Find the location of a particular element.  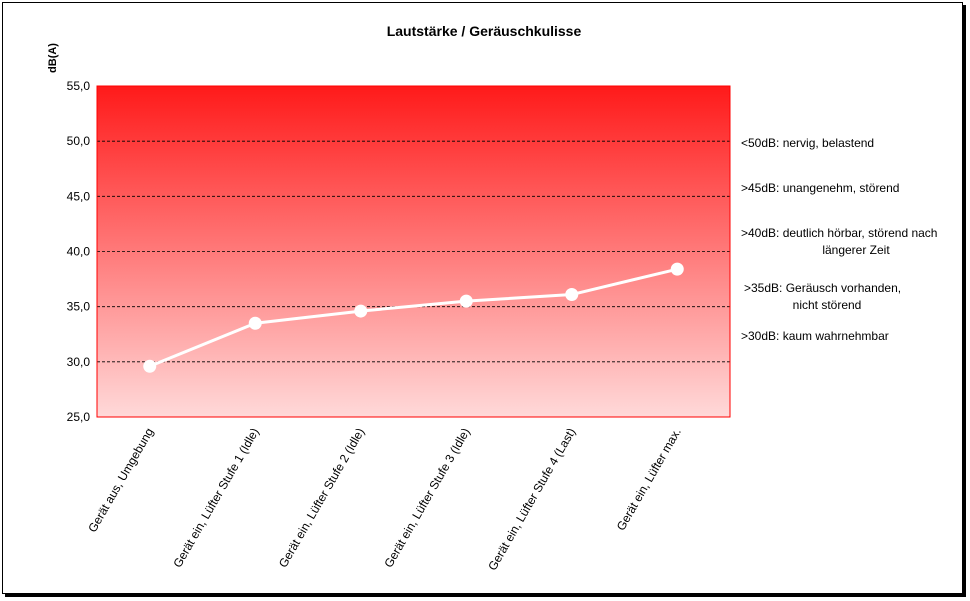

annotation-text: >35dB: Geräusch vorhanden, is located at coordinates (822, 288).